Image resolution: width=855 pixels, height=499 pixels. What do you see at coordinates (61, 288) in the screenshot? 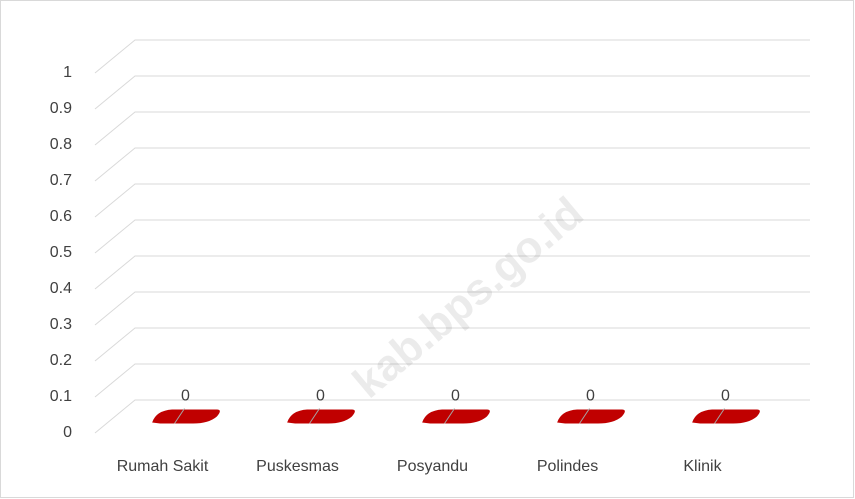
I see `y-tick-label: 0.4` at bounding box center [61, 288].